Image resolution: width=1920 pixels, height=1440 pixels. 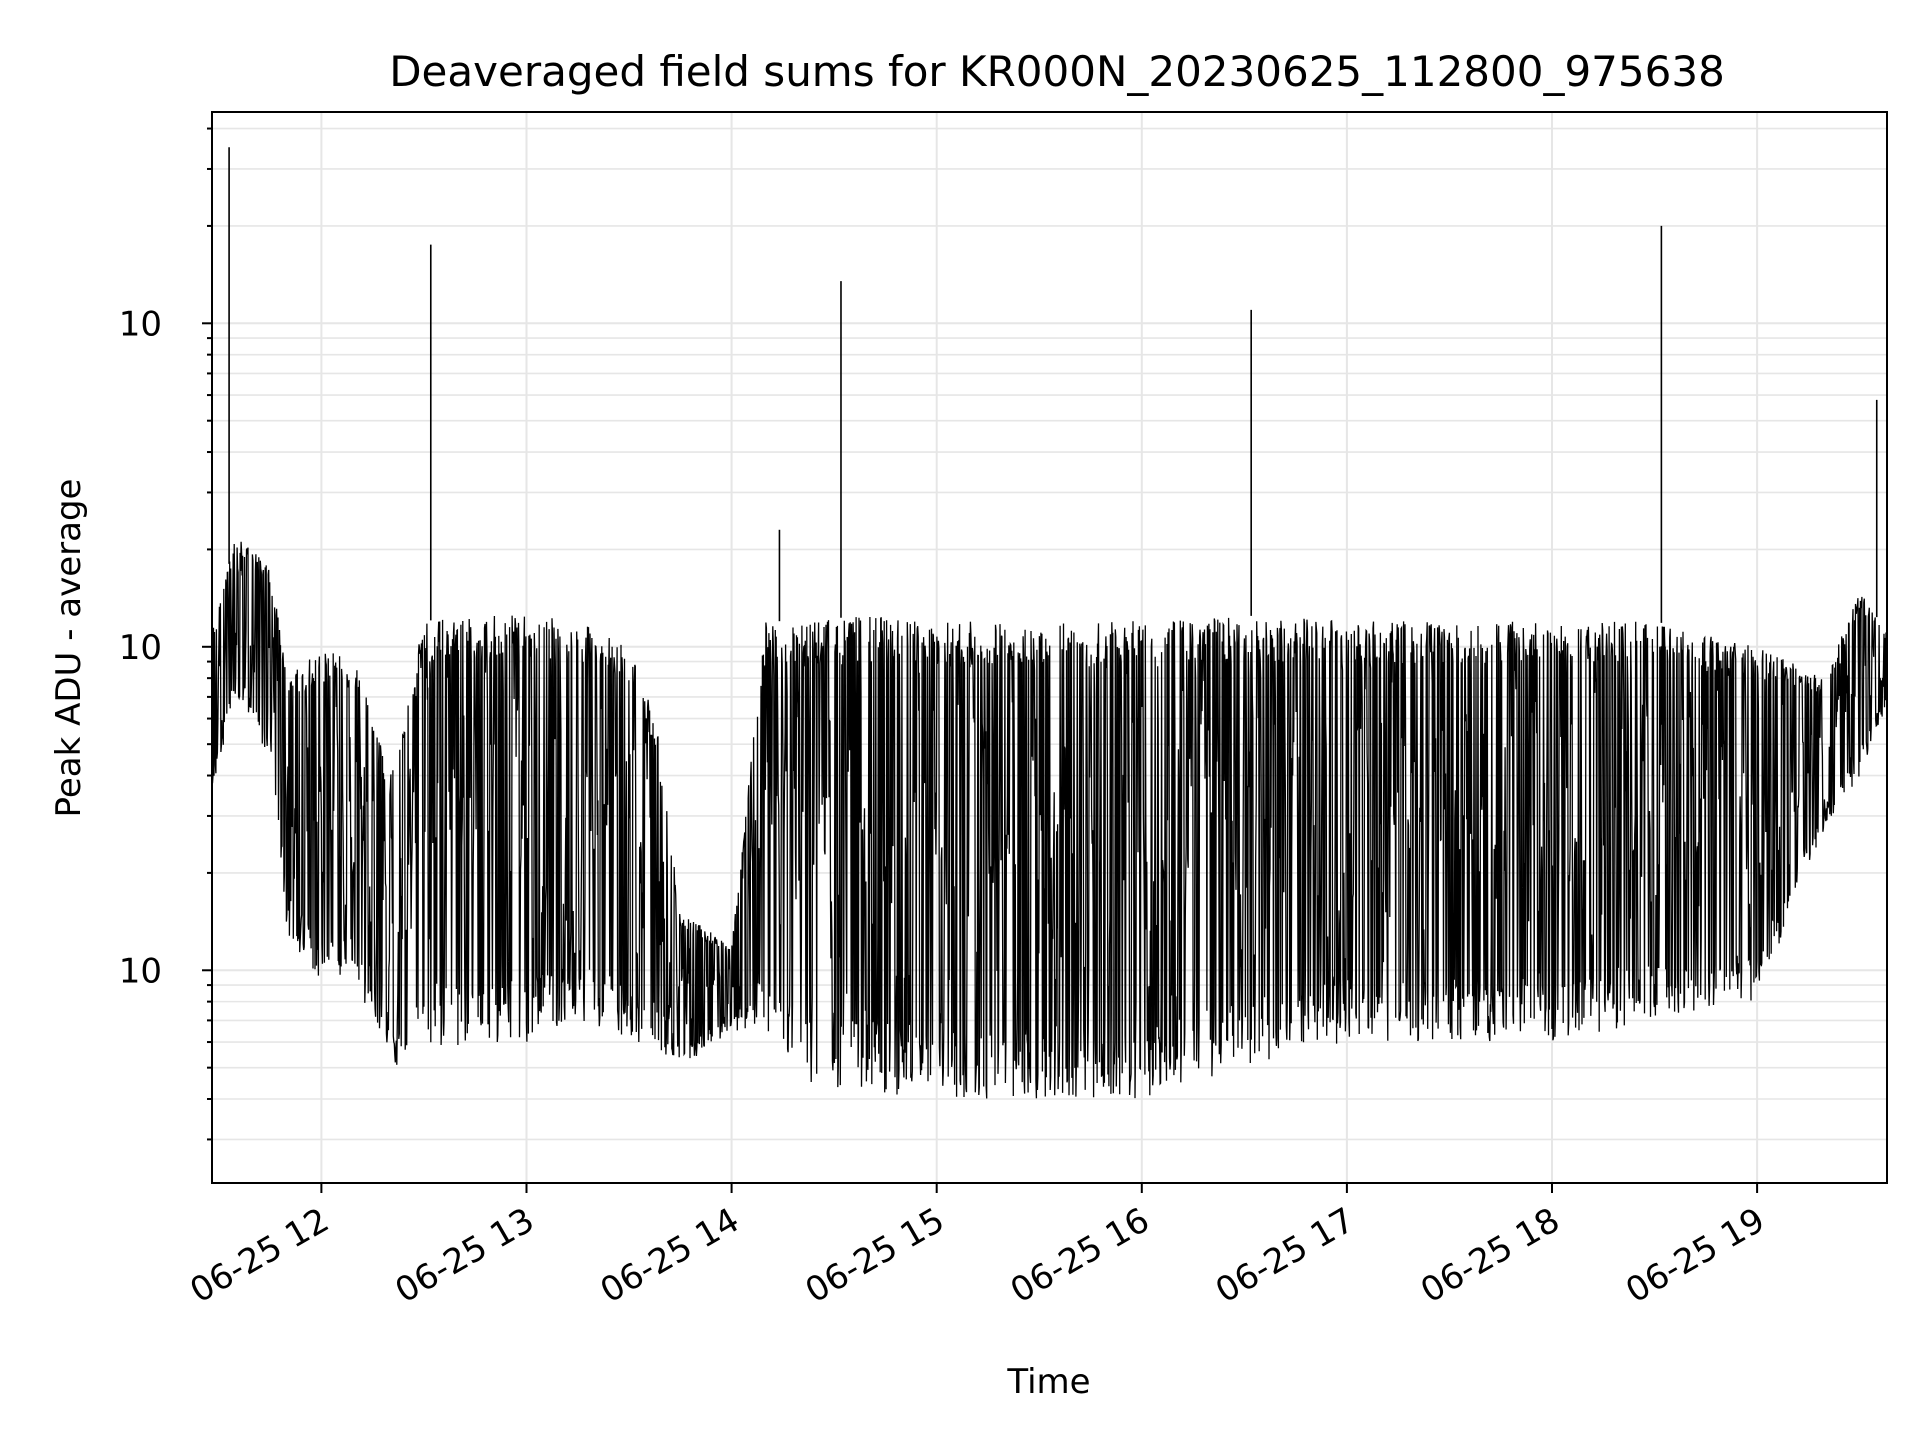 I want to click on y-axis-label: Peak ADU - average, so click(x=69, y=648).